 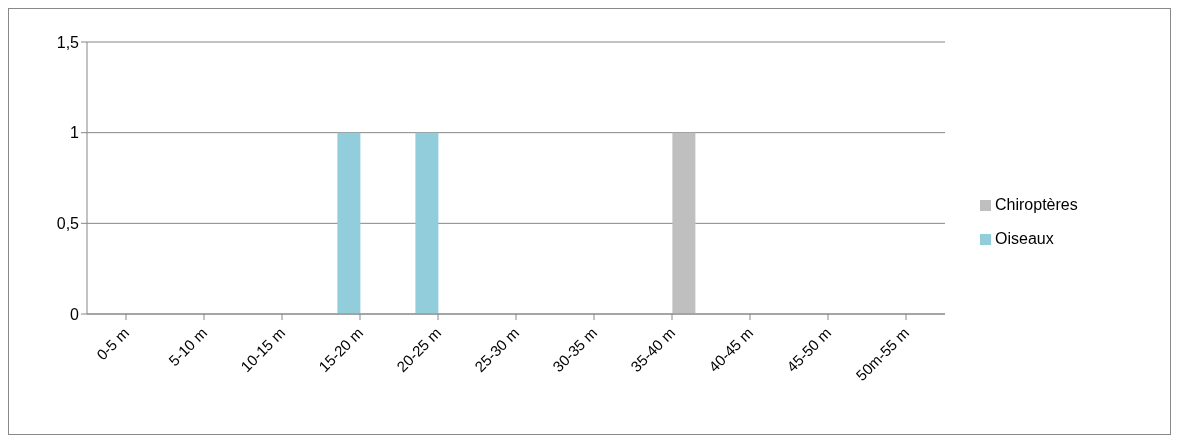 I want to click on x-tick-label: 0-5 m, so click(x=112, y=344).